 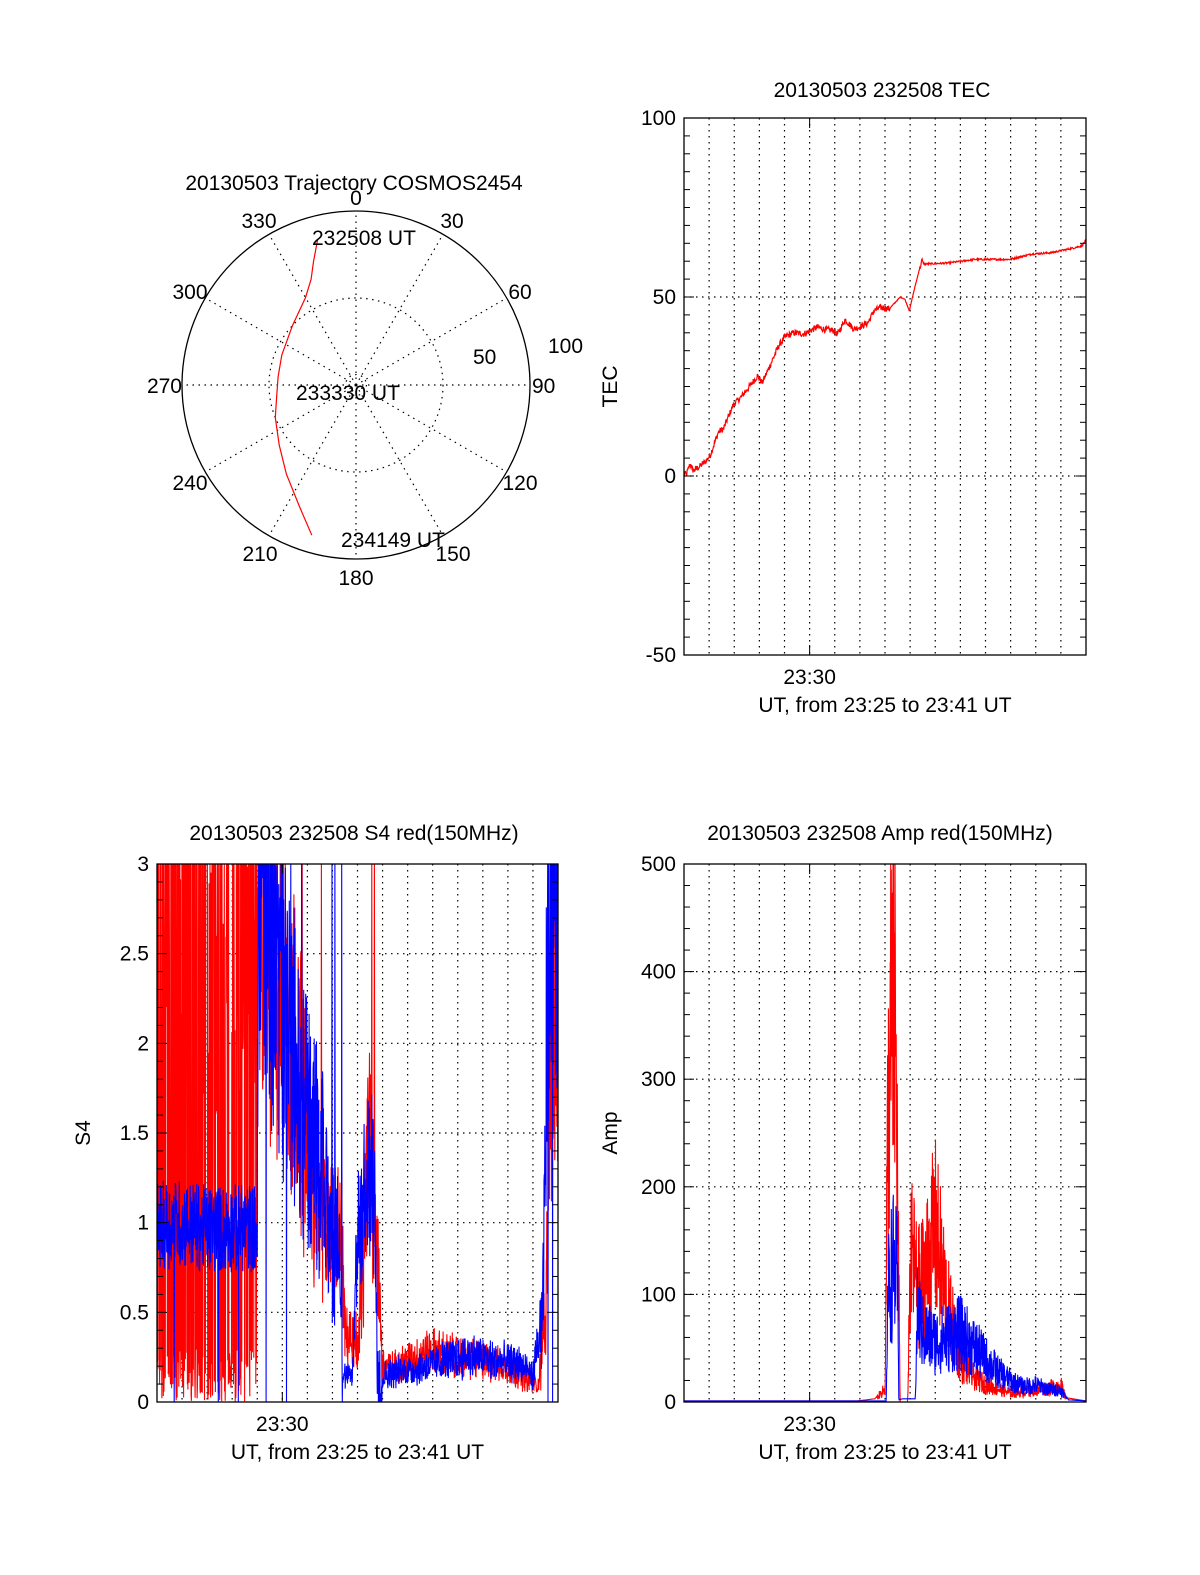 I want to click on azimuth-tick-label: 120, so click(x=519, y=483).